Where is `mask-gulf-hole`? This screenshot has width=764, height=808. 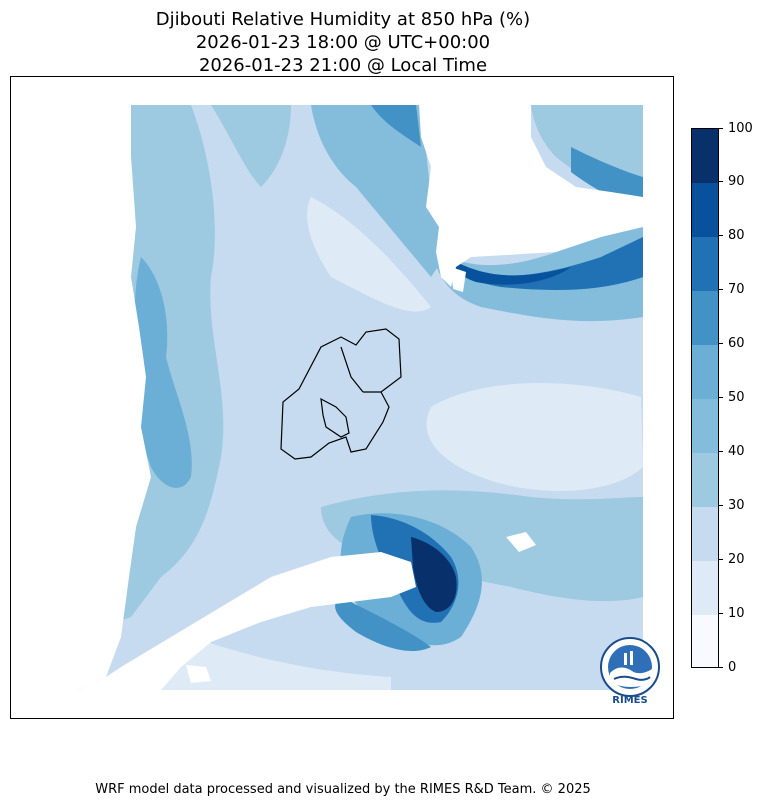 mask-gulf-hole is located at coordinates (458, 279).